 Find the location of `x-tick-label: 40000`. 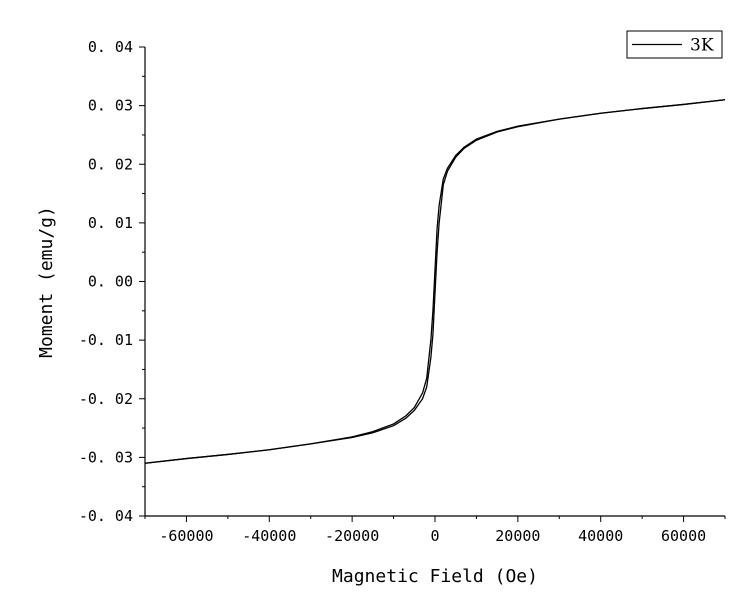

x-tick-label: 40000 is located at coordinates (600, 536).